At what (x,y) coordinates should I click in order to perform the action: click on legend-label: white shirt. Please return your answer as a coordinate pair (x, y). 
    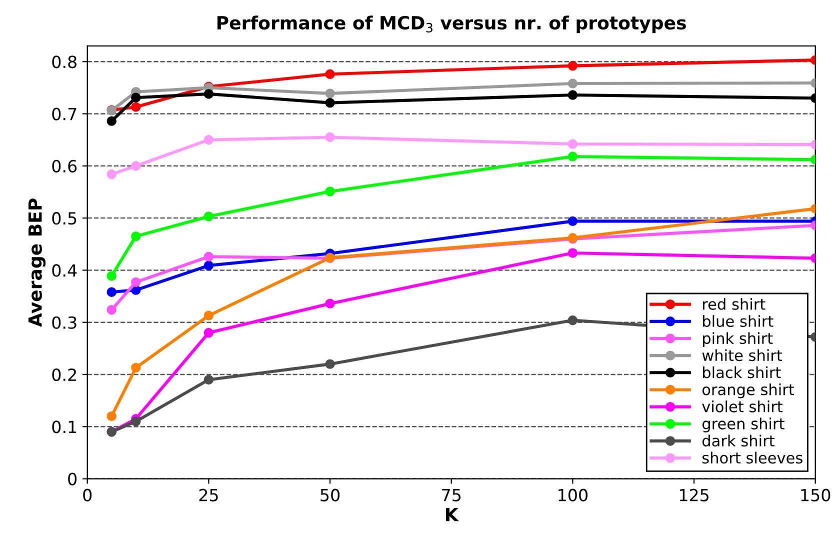
    Looking at the image, I should click on (742, 355).